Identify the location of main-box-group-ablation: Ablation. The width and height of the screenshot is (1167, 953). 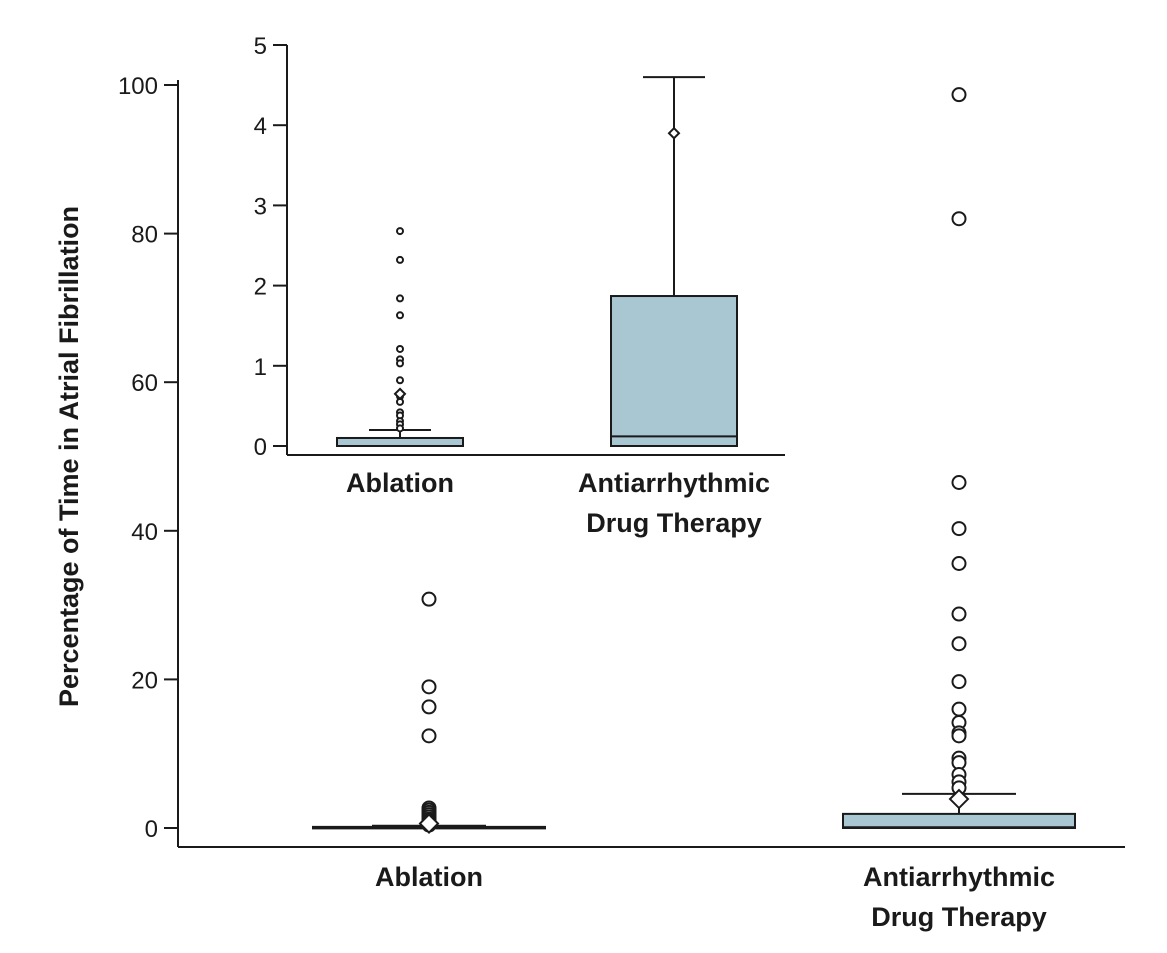
(429, 741).